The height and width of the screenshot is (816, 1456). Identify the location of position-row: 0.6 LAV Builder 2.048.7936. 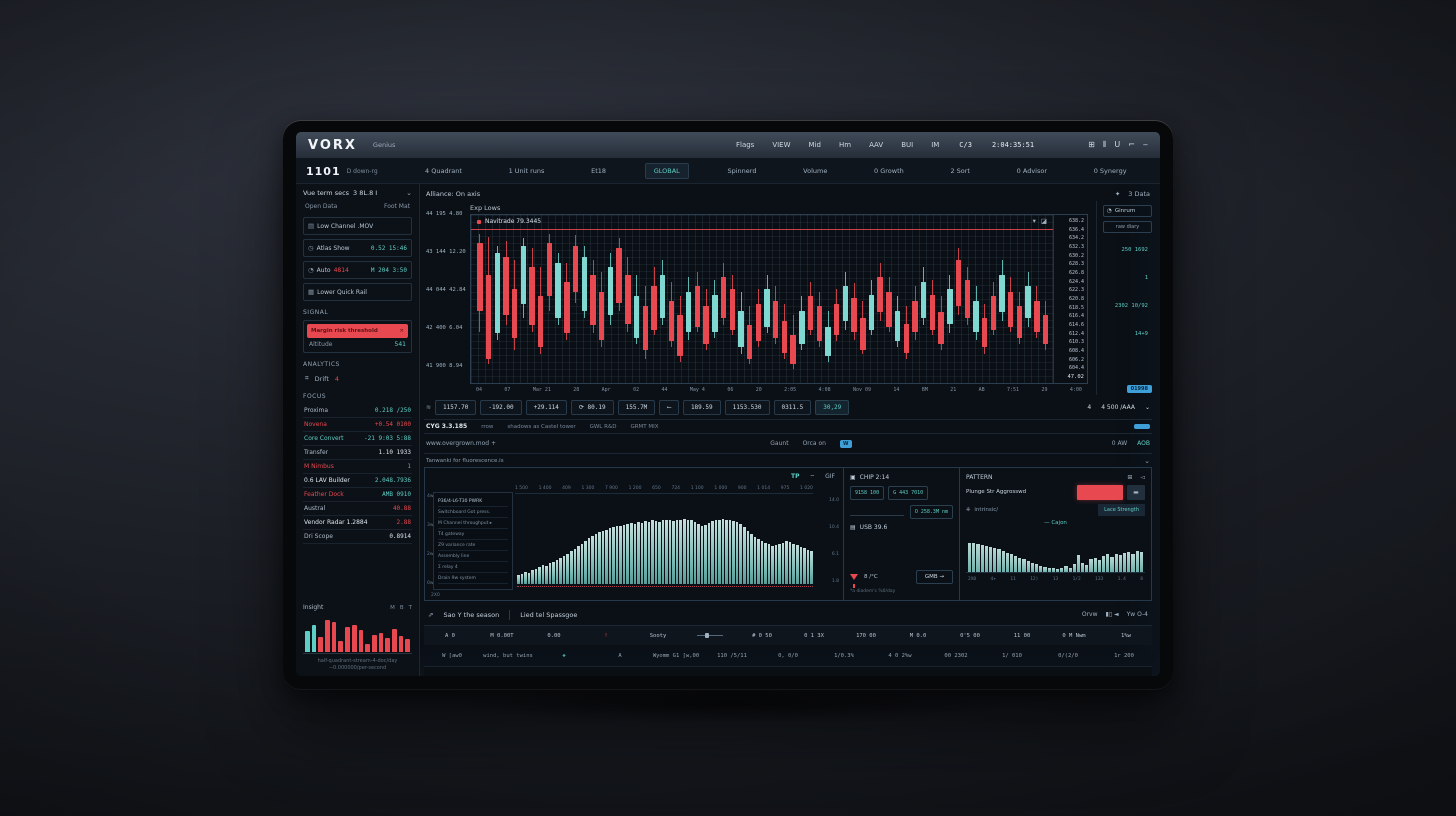
(357, 481).